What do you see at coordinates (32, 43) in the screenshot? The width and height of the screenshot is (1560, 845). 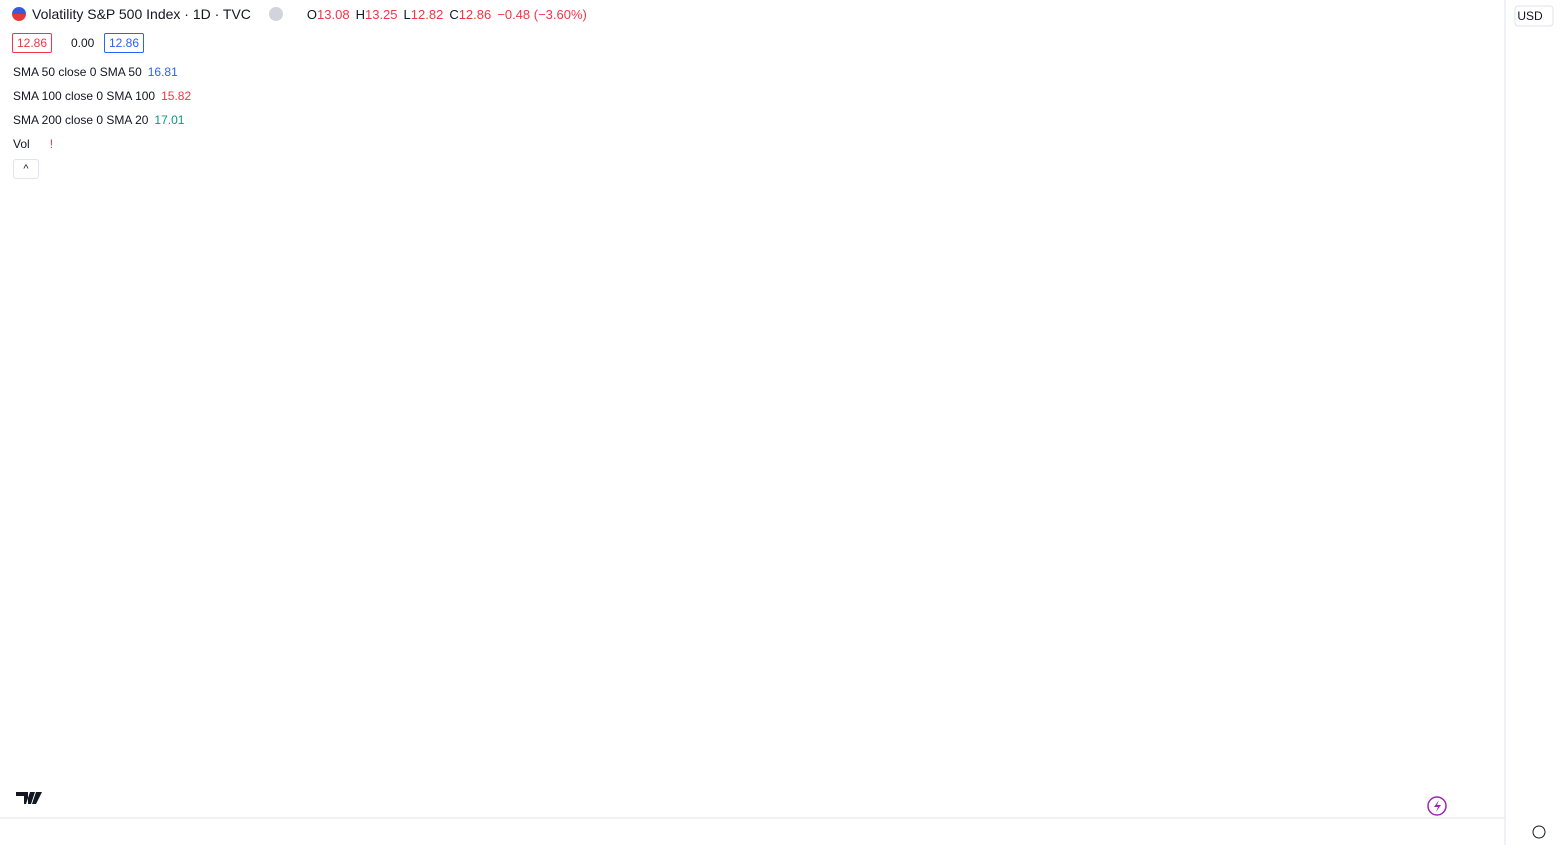 I see `bid: 12.86` at bounding box center [32, 43].